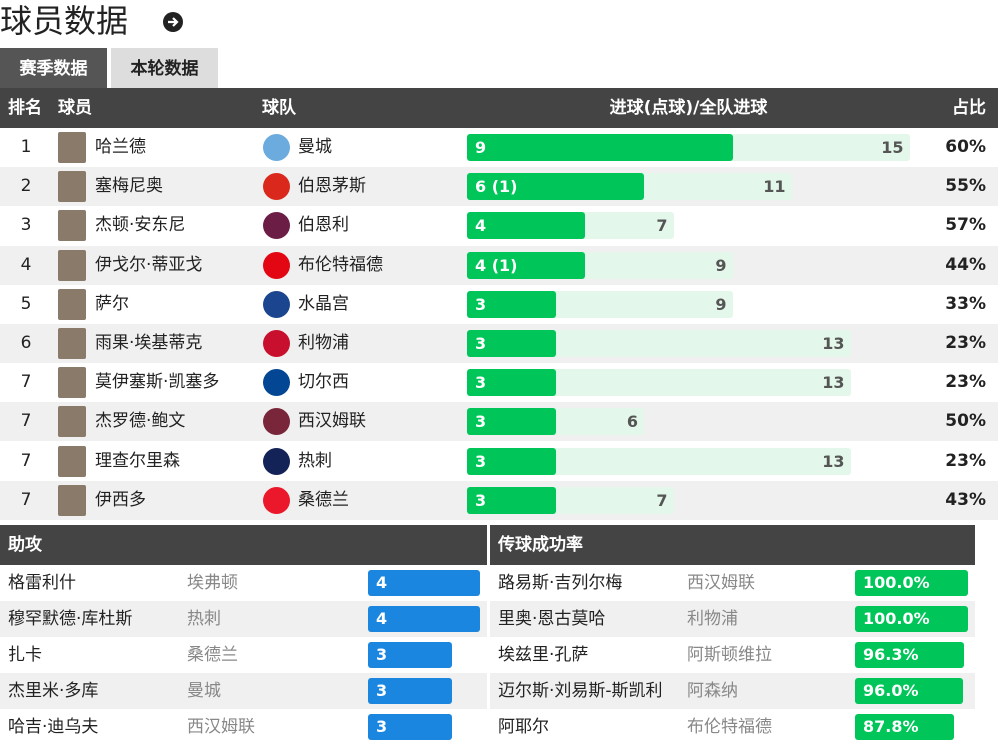 This screenshot has width=998, height=751. What do you see at coordinates (26, 186) in the screenshot?
I see `rank: 2` at bounding box center [26, 186].